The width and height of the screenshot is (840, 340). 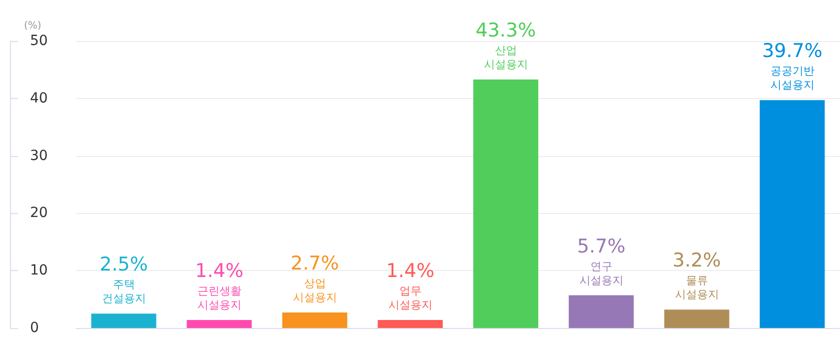 What do you see at coordinates (314, 263) in the screenshot?
I see `data-label: 2.7%` at bounding box center [314, 263].